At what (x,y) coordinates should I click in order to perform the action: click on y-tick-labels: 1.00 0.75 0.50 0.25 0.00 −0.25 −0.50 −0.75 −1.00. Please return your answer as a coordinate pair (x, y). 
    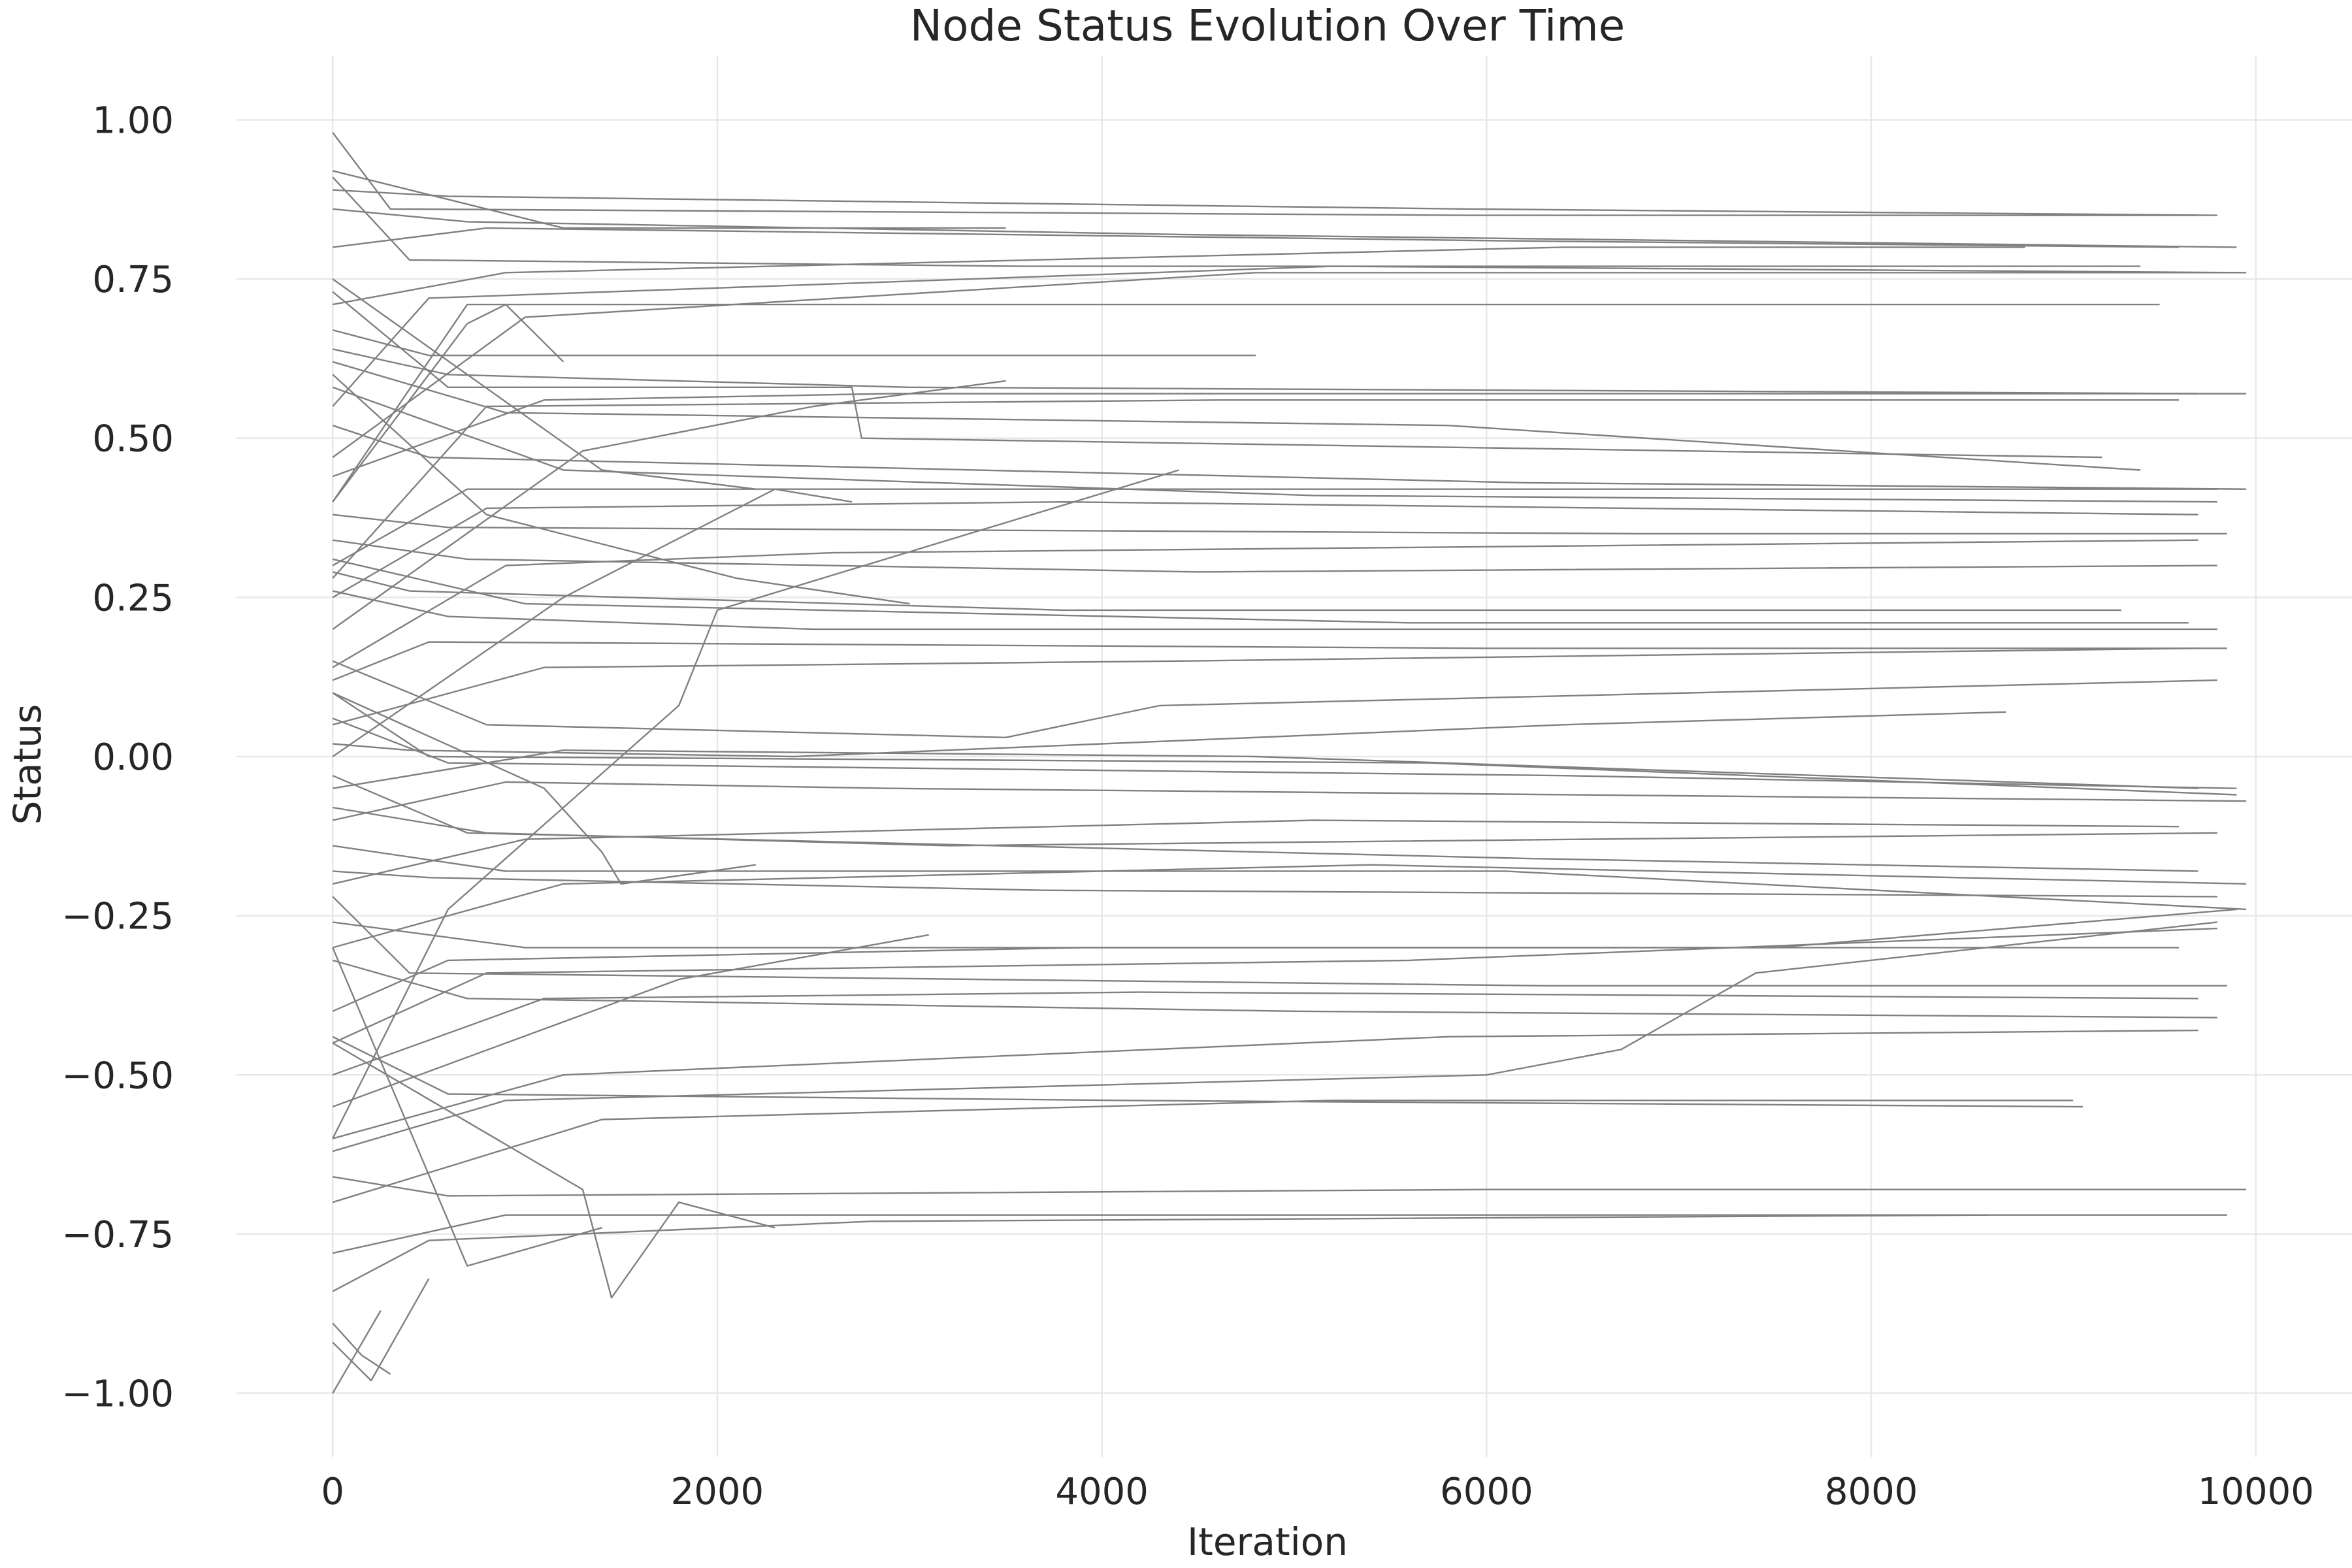
    Looking at the image, I should click on (117, 757).